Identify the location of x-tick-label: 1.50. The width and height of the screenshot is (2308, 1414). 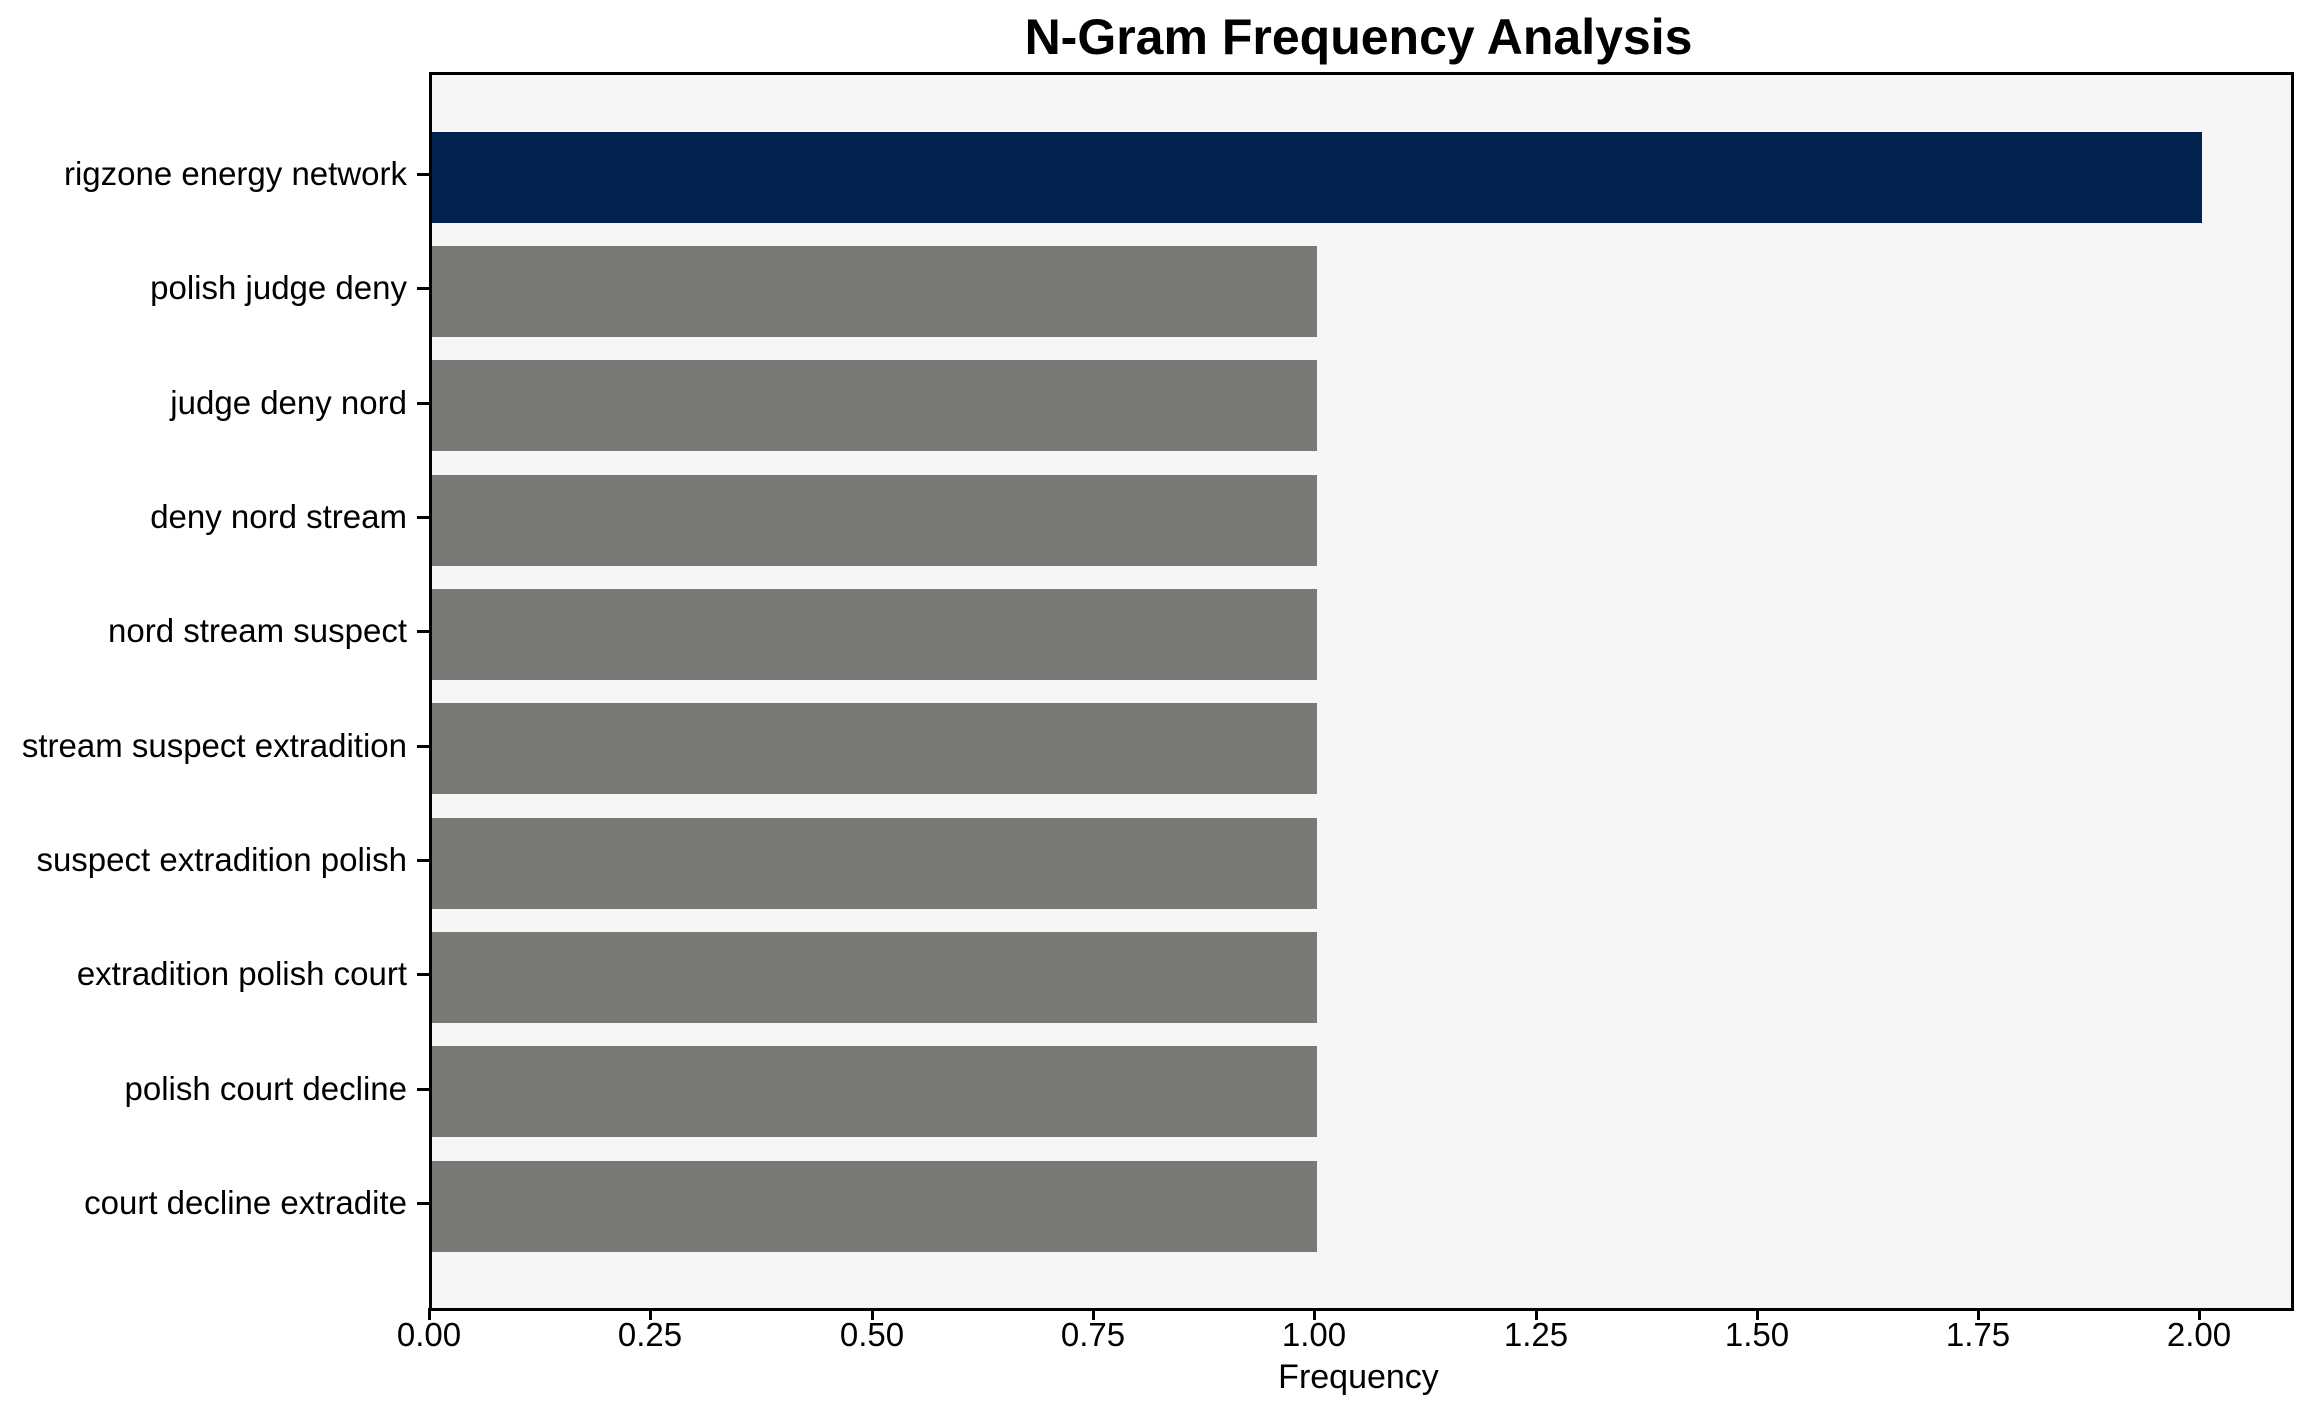
(1757, 1334).